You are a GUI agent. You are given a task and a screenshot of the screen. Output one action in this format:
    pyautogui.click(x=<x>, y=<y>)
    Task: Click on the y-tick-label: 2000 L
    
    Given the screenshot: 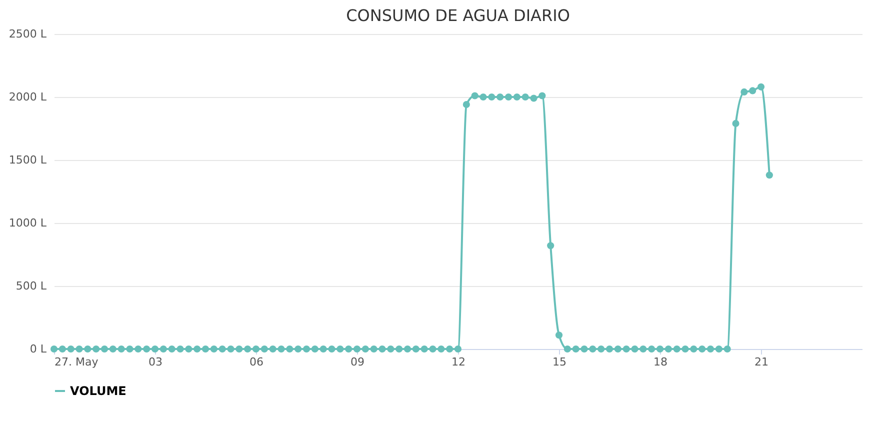 What is the action you would take?
    pyautogui.click(x=28, y=97)
    